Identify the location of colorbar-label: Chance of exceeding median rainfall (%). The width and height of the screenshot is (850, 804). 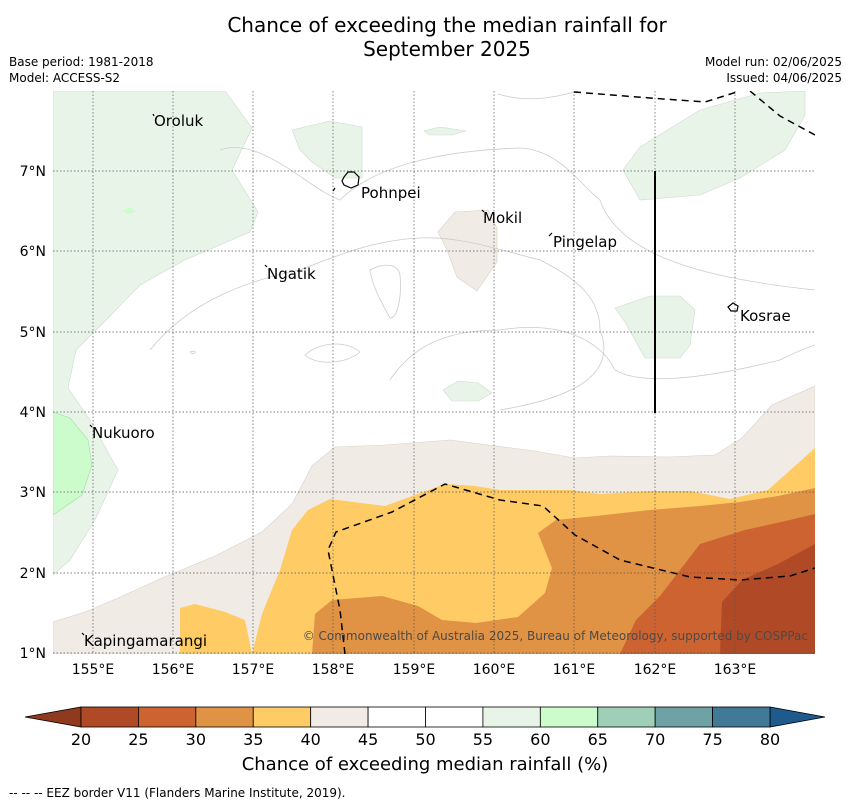
(425, 764).